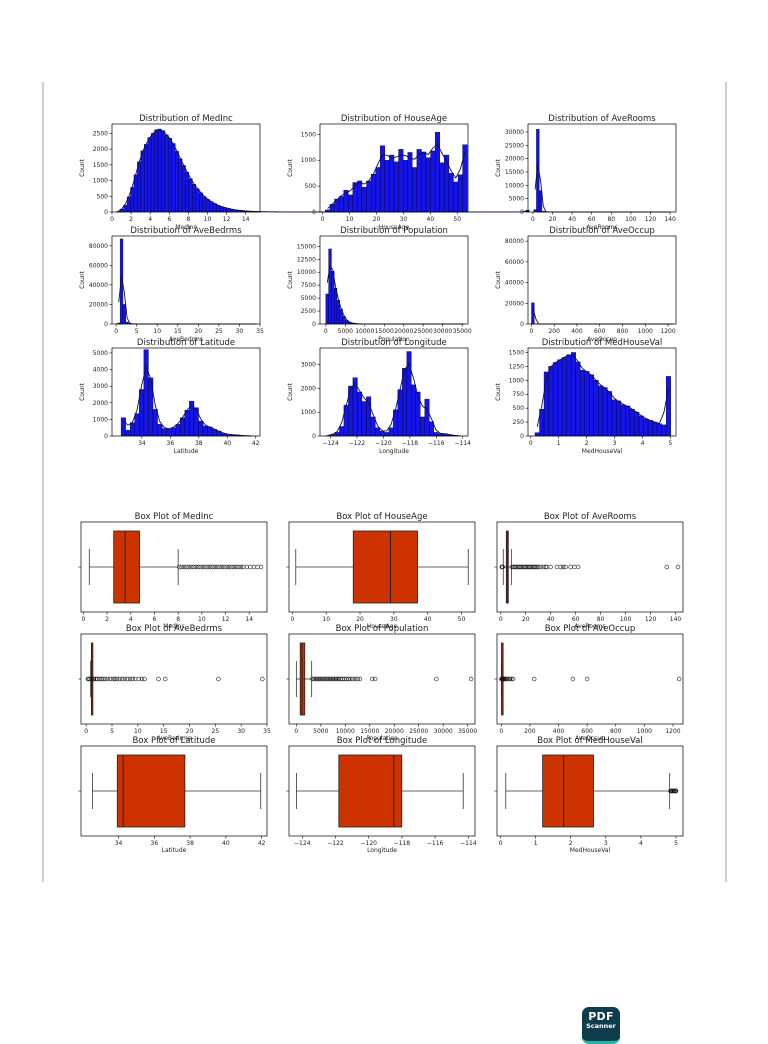  What do you see at coordinates (672, 731) in the screenshot?
I see `x-tick-label: 1200` at bounding box center [672, 731].